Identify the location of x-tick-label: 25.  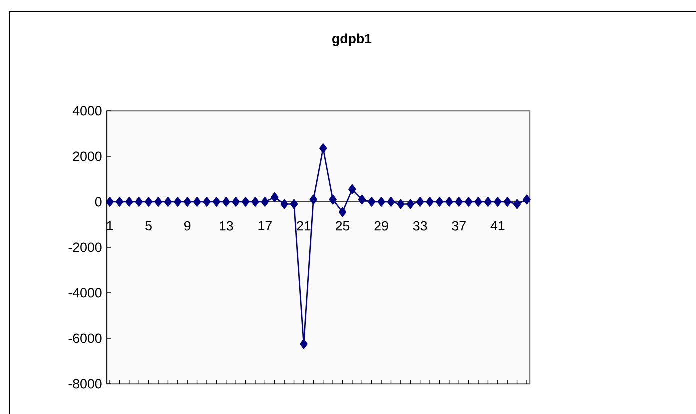
(343, 226).